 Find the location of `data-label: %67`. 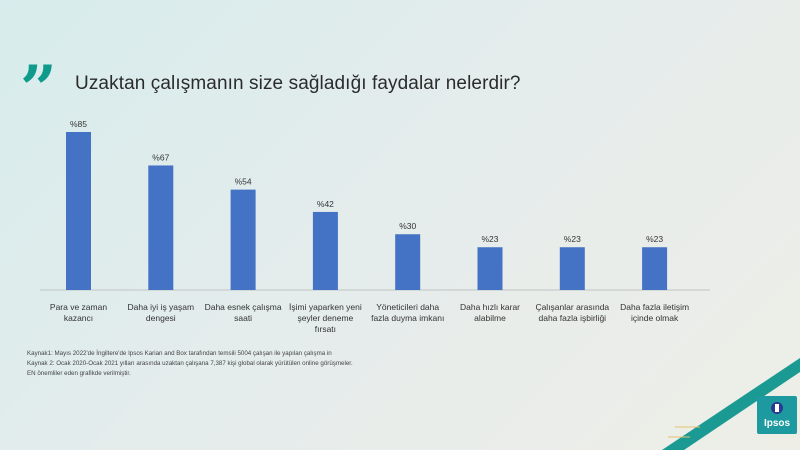

data-label: %67 is located at coordinates (160, 157).